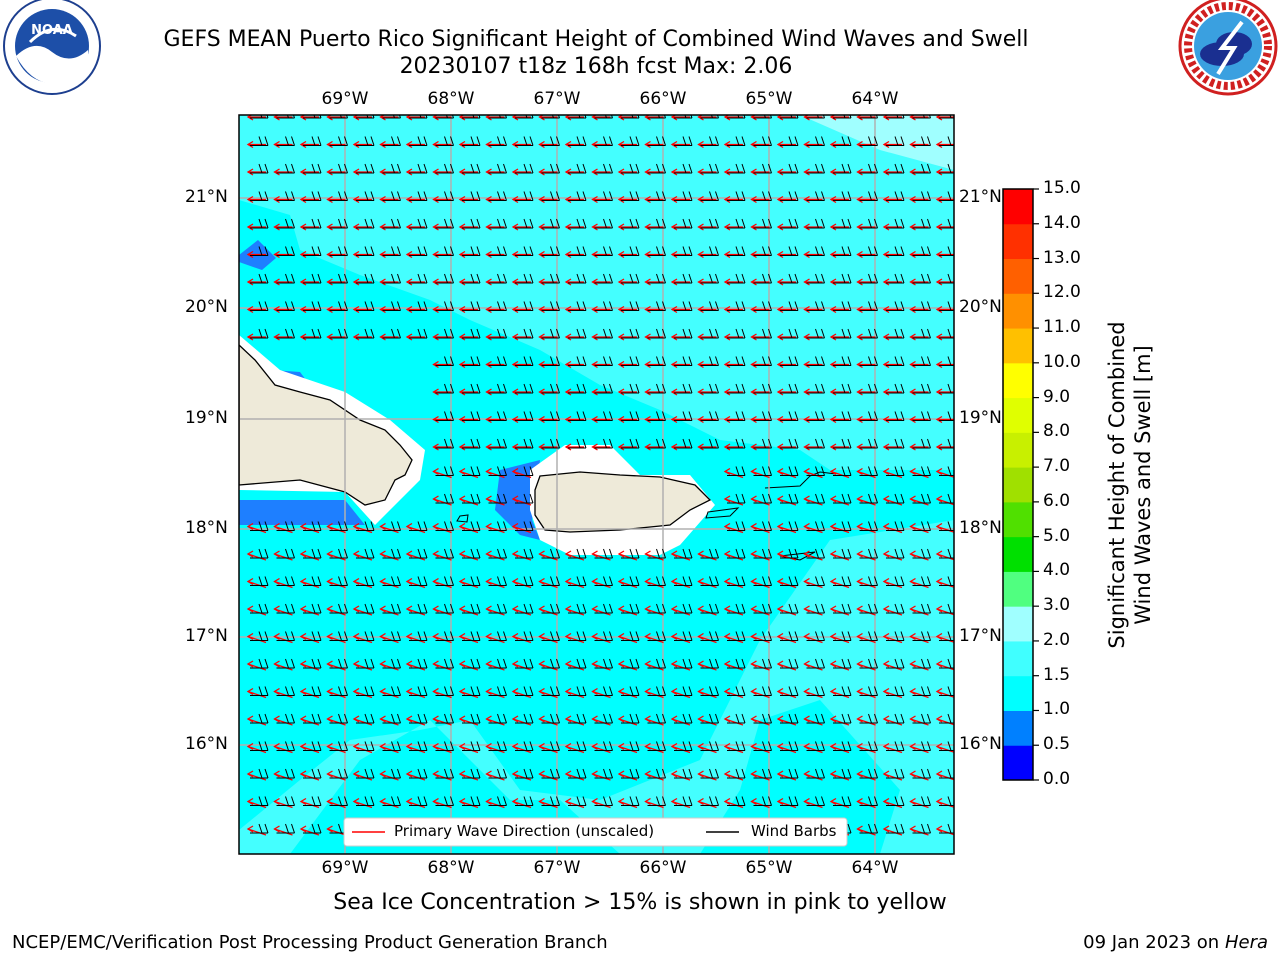 Image resolution: width=1280 pixels, height=960 pixels. What do you see at coordinates (769, 99) in the screenshot?
I see `lon-label-top: 65°W` at bounding box center [769, 99].